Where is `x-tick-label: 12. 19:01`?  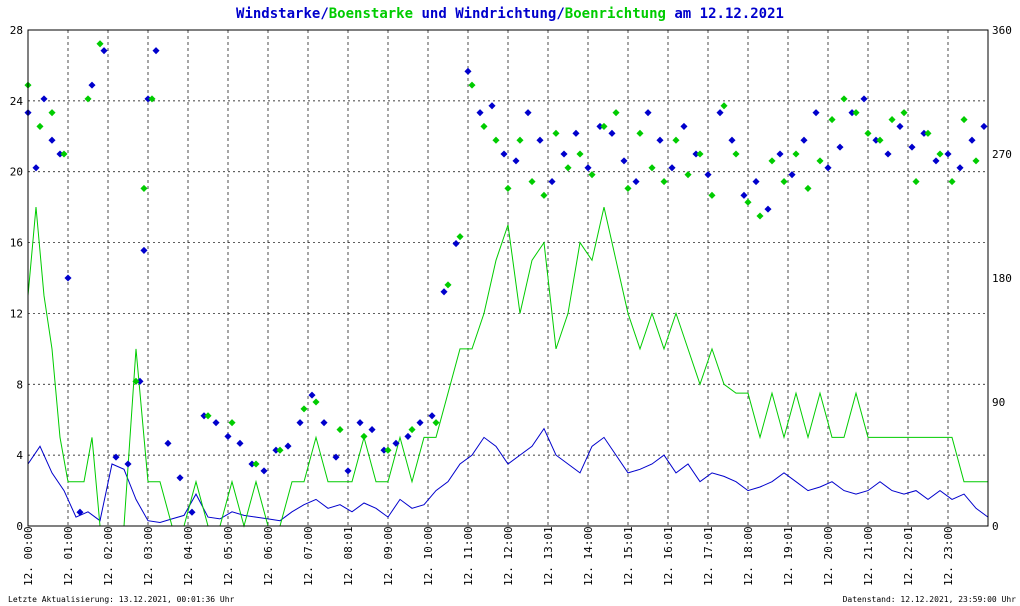
x-tick-label: 12. 19:01 is located at coordinates (788, 556).